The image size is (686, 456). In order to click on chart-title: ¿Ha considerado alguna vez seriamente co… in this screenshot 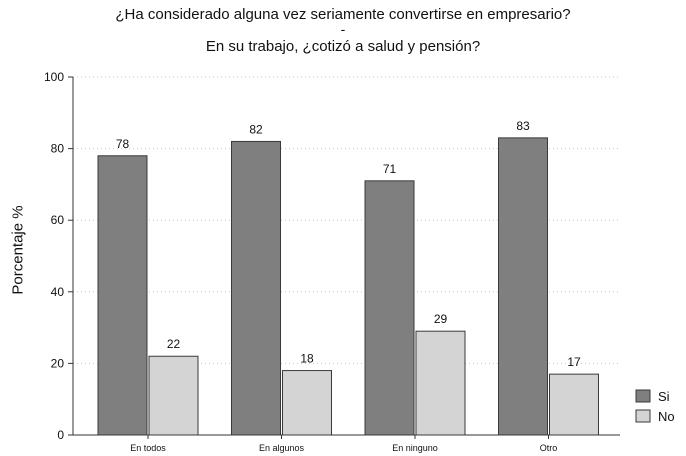, I will do `click(343, 14)`.